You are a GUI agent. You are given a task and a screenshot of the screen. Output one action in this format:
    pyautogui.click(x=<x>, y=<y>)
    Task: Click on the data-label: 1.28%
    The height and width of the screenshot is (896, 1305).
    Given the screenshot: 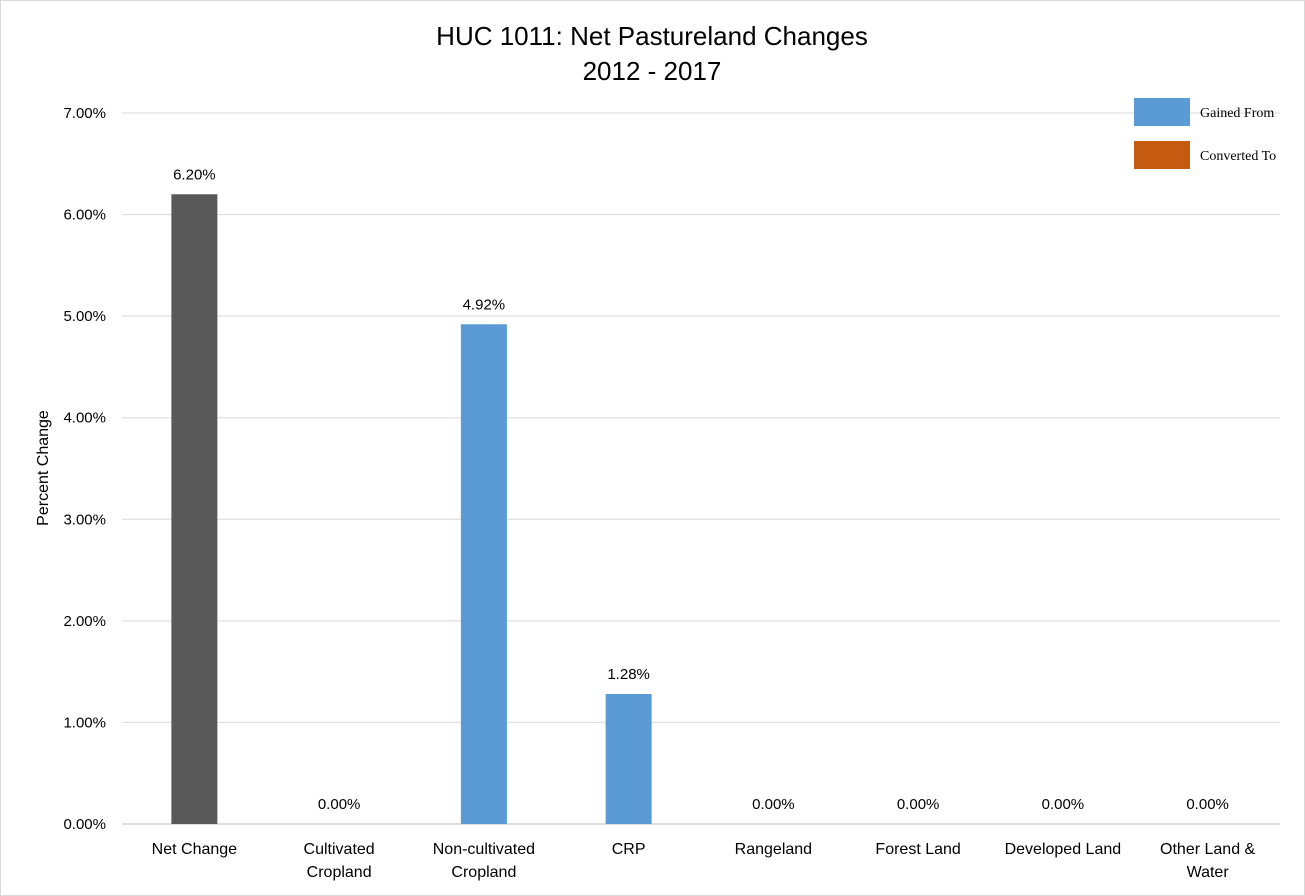 What is the action you would take?
    pyautogui.click(x=628, y=674)
    